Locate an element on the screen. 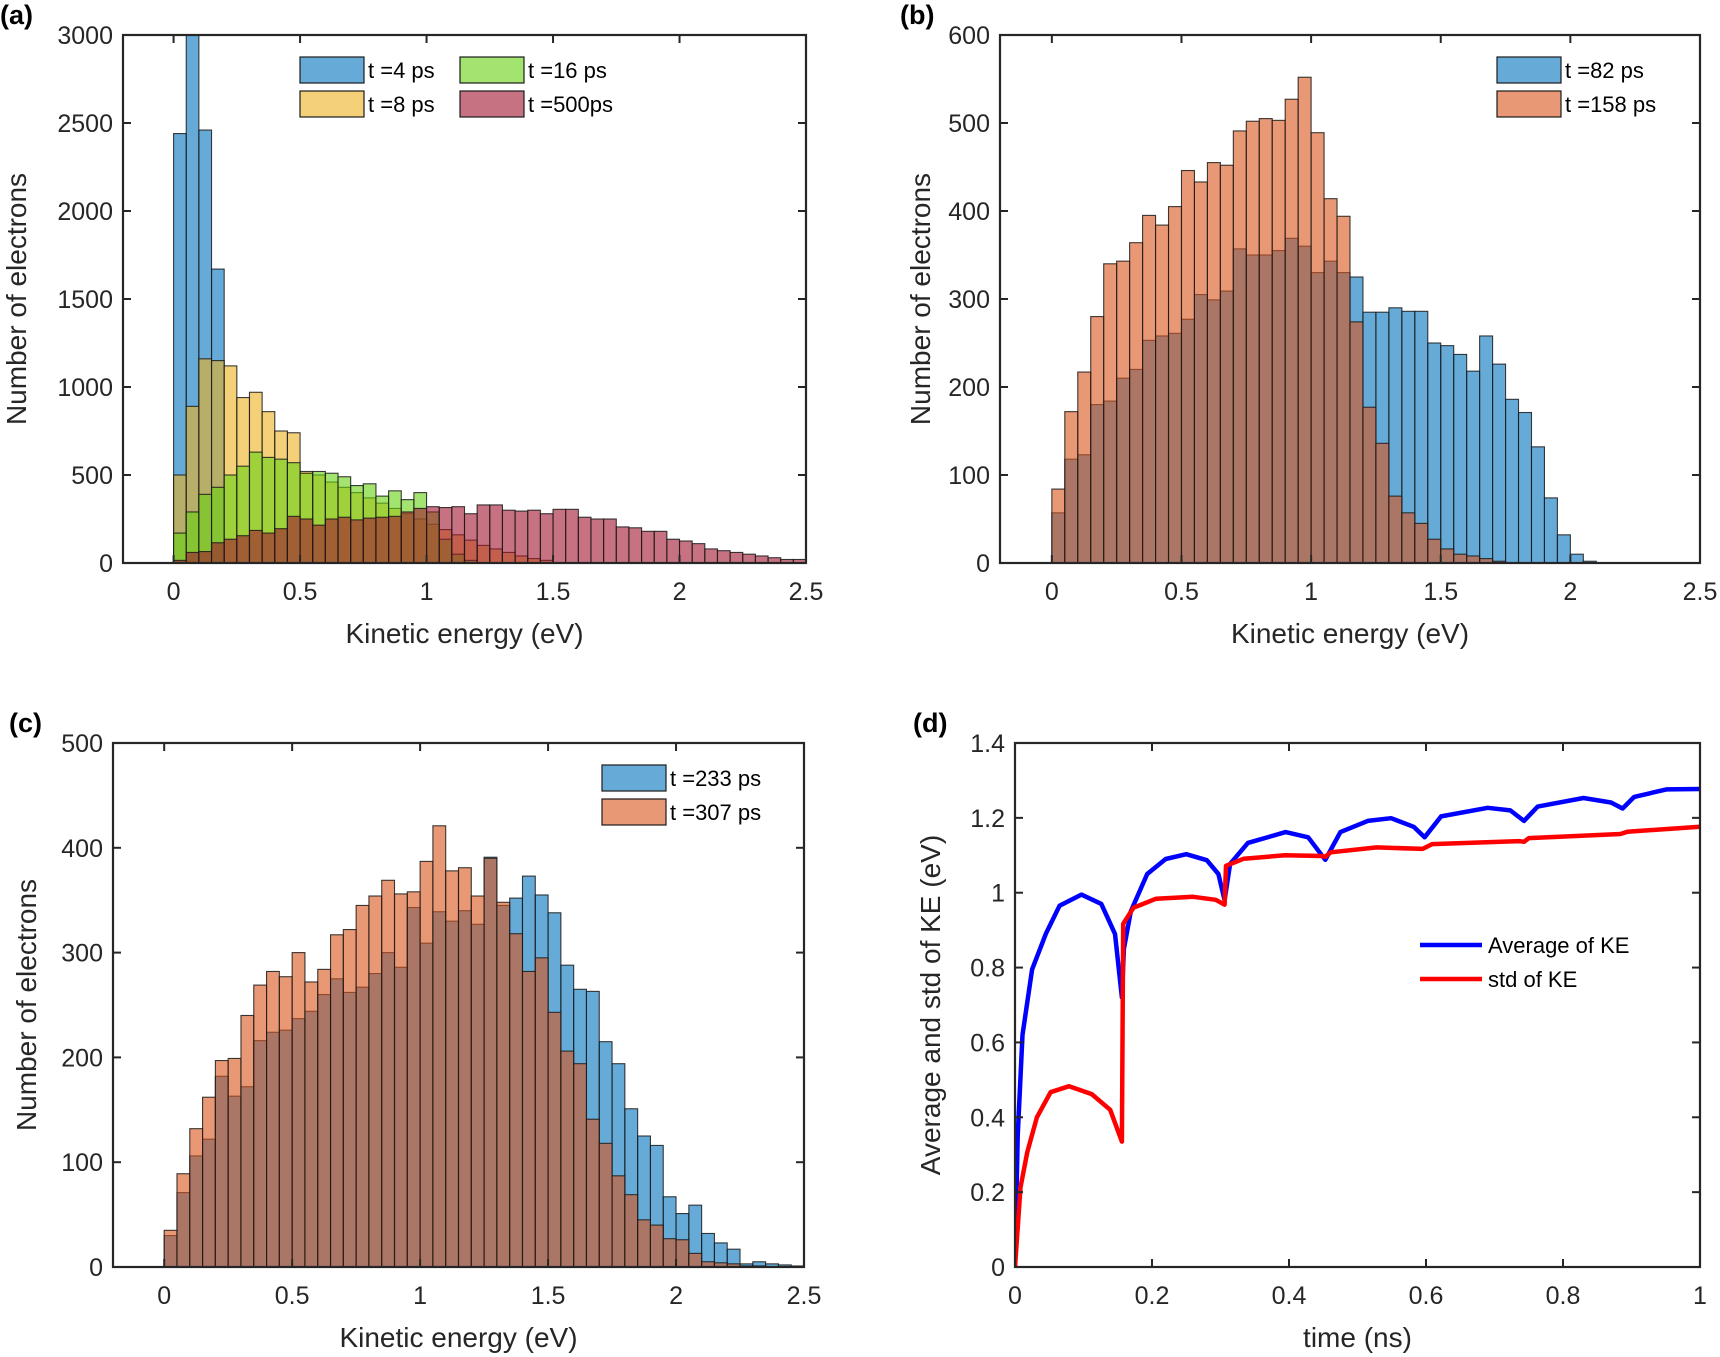 The width and height of the screenshot is (1720, 1357). legend-label: t =8 ps is located at coordinates (401, 104).